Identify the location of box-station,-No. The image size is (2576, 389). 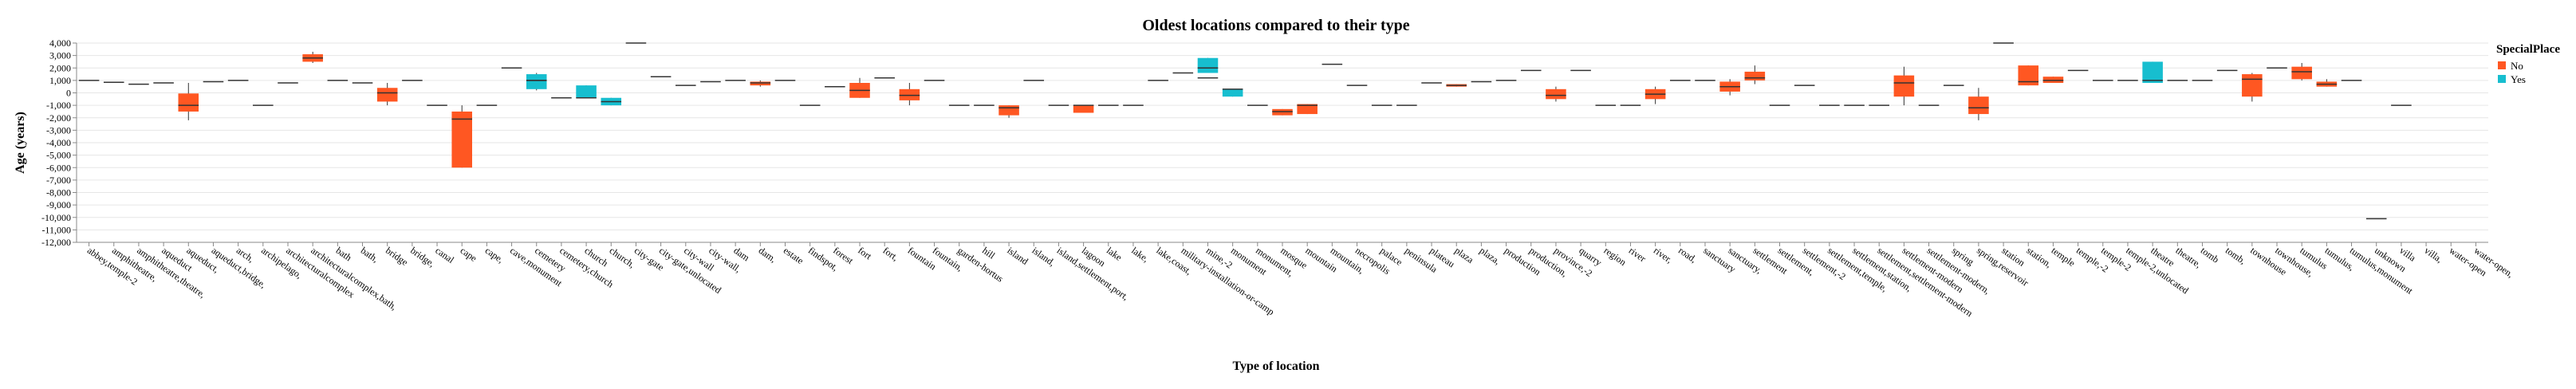
(2028, 75).